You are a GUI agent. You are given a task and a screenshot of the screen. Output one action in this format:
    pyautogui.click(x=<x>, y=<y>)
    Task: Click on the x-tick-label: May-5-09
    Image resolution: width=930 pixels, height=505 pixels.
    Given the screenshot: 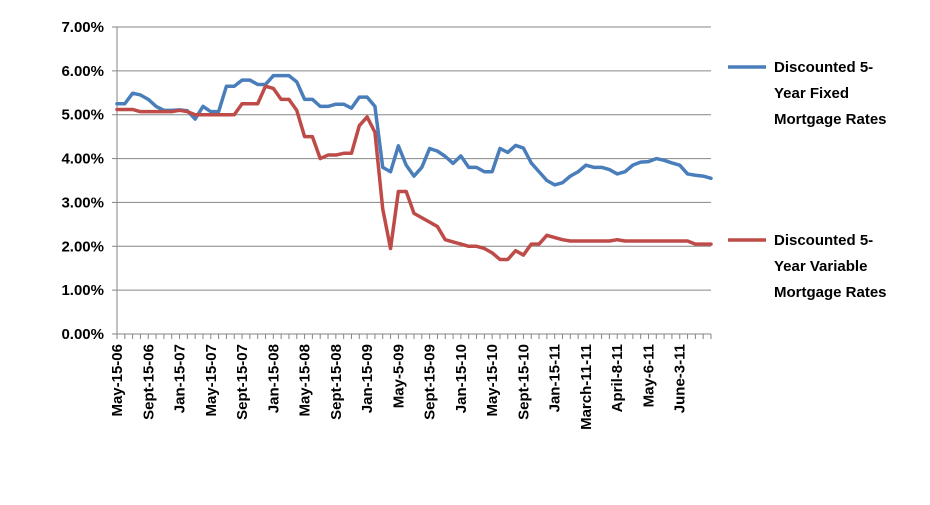 What is the action you would take?
    pyautogui.click(x=398, y=376)
    